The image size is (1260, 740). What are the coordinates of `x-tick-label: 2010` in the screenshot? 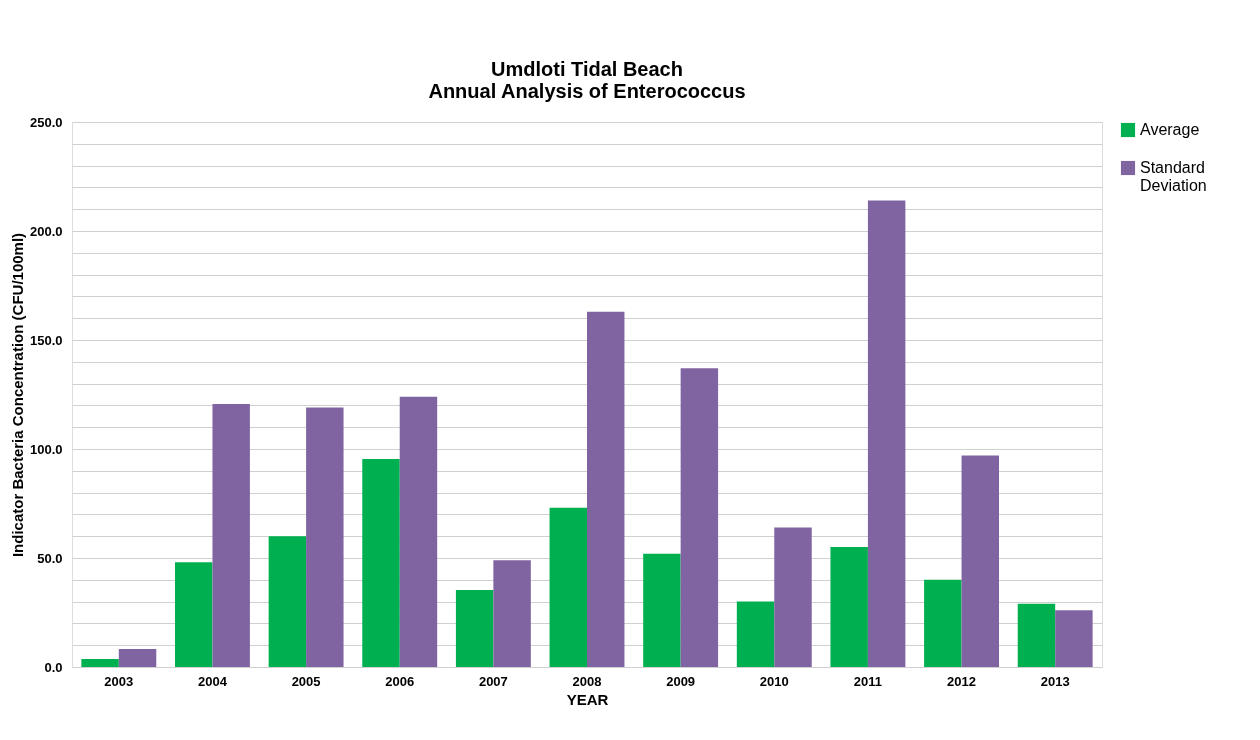 It's located at (774, 681).